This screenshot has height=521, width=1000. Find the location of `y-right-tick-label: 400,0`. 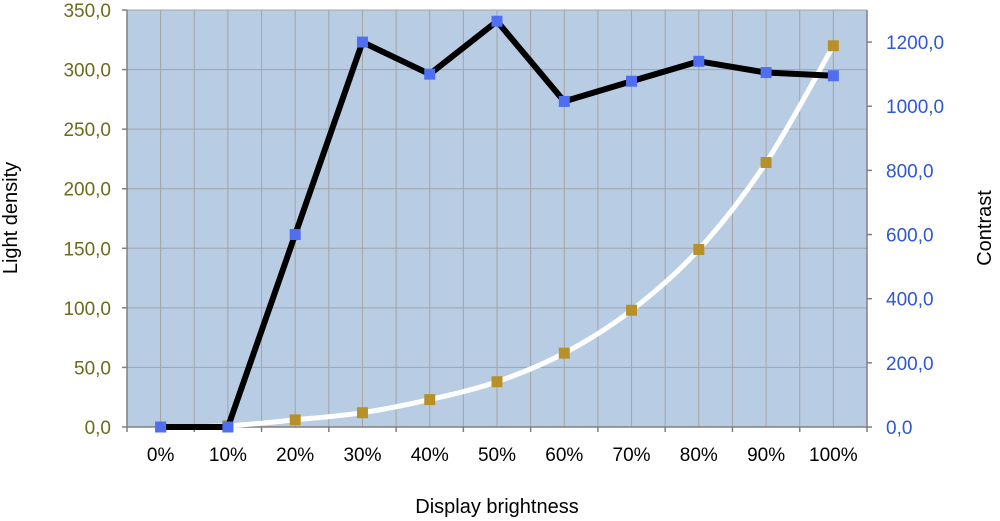

y-right-tick-label: 400,0 is located at coordinates (910, 300).